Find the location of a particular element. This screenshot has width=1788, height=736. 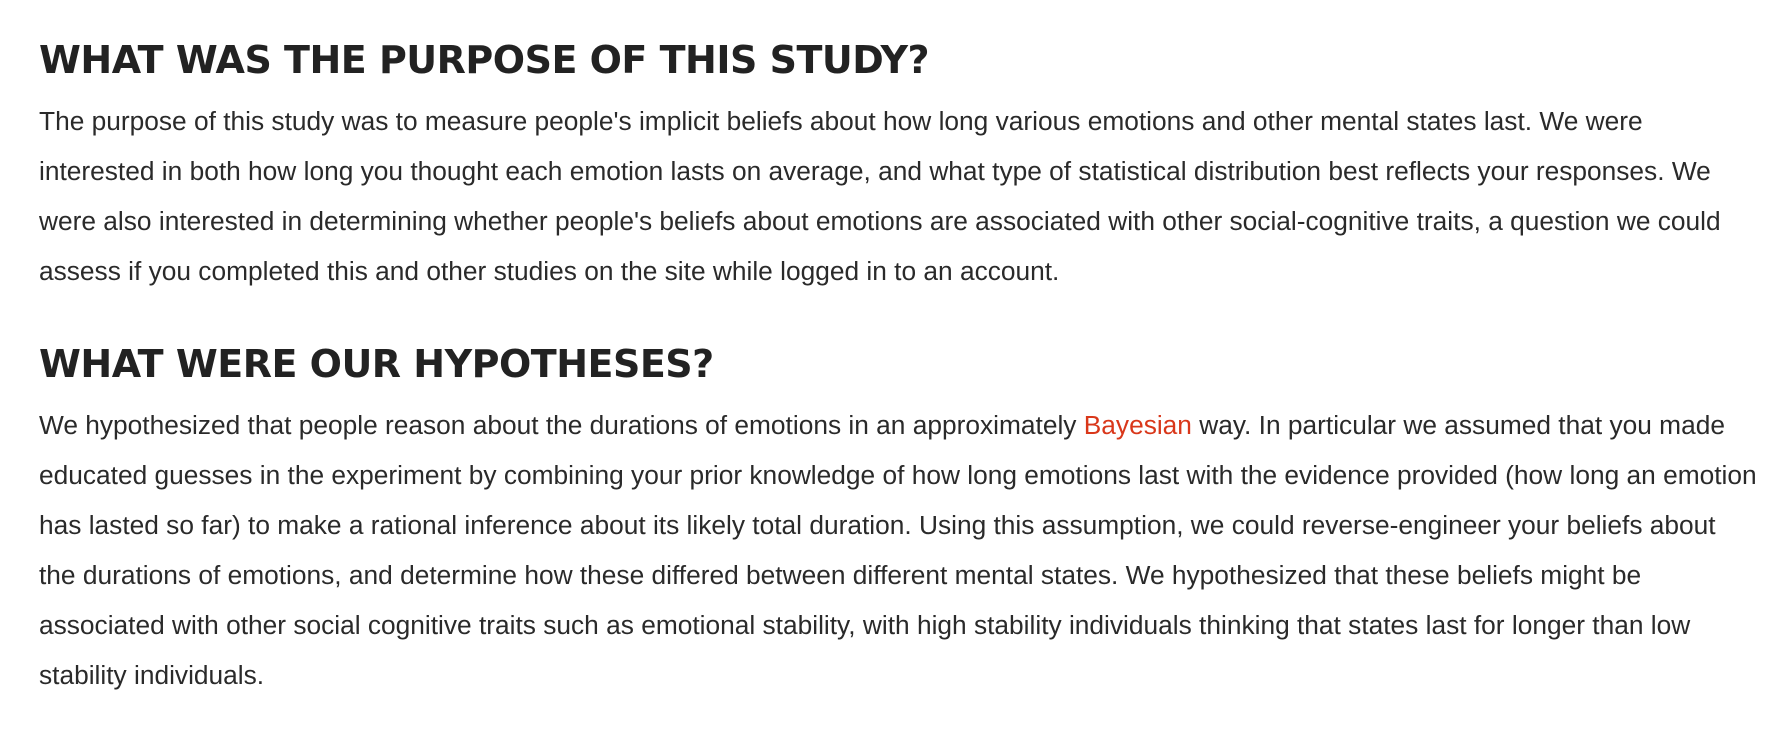

hypotheses-heading: WHAT WERE OUR HYPOTHESES? is located at coordinates (376, 364).